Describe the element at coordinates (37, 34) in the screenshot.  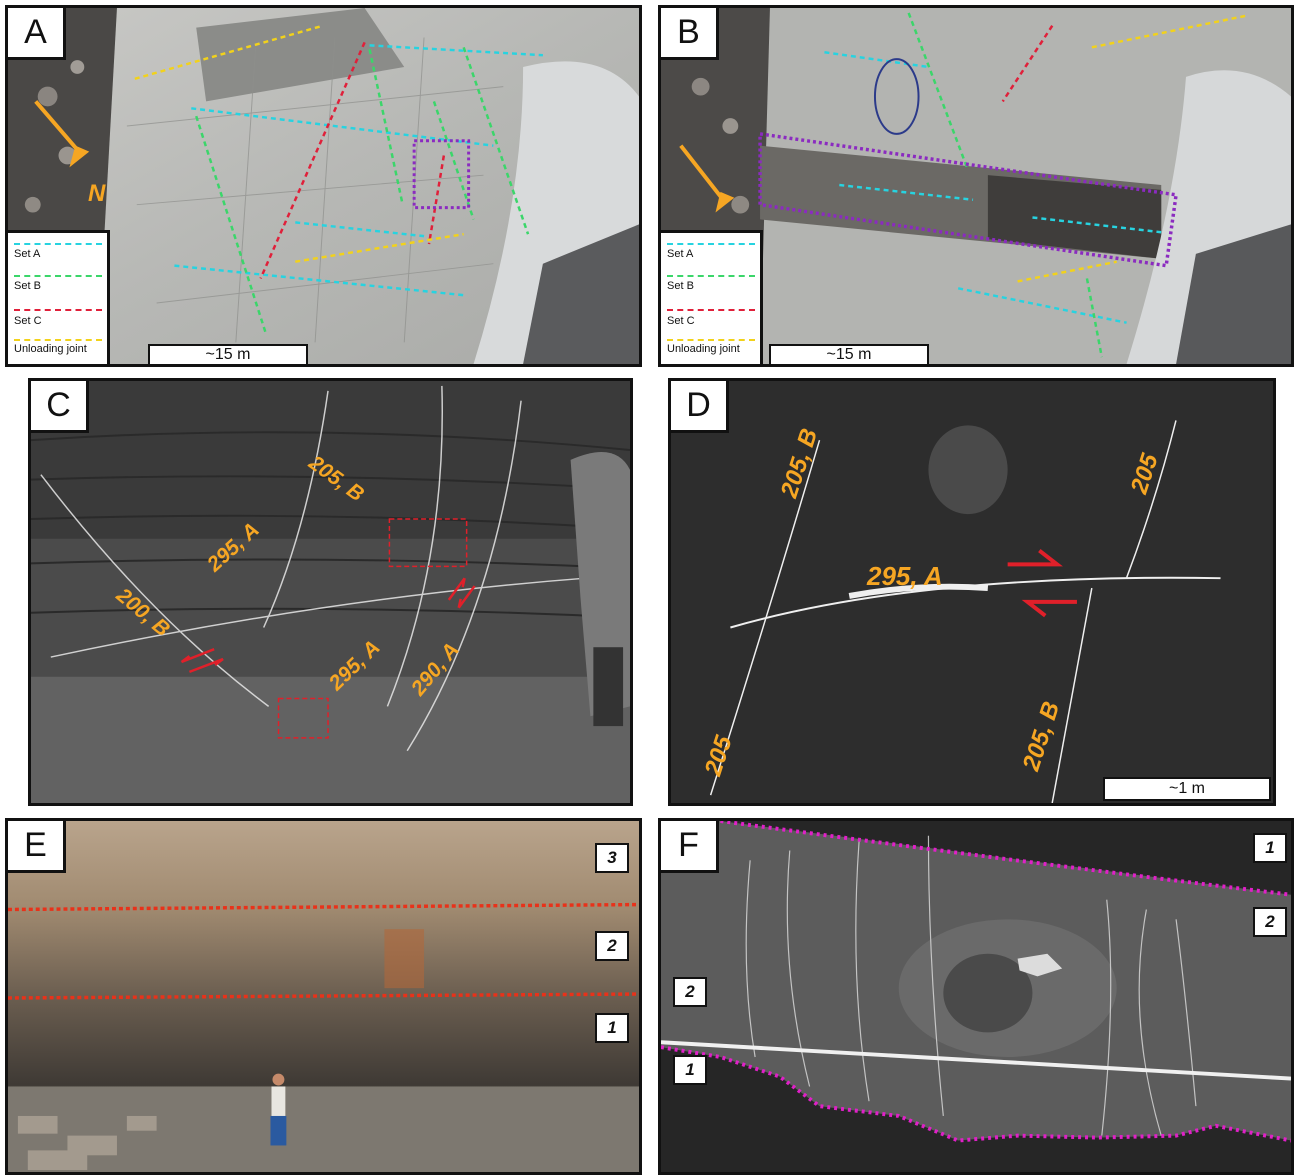
I see `panel-a-label: A` at that location.